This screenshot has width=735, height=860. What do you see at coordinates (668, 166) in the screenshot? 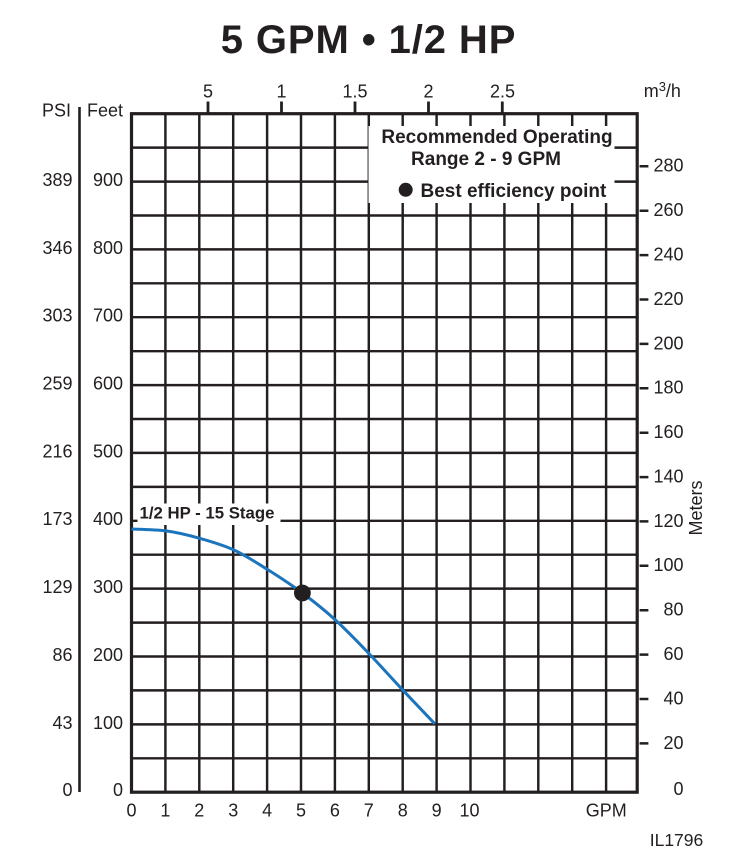
I see `svg-text: 280` at bounding box center [668, 166].